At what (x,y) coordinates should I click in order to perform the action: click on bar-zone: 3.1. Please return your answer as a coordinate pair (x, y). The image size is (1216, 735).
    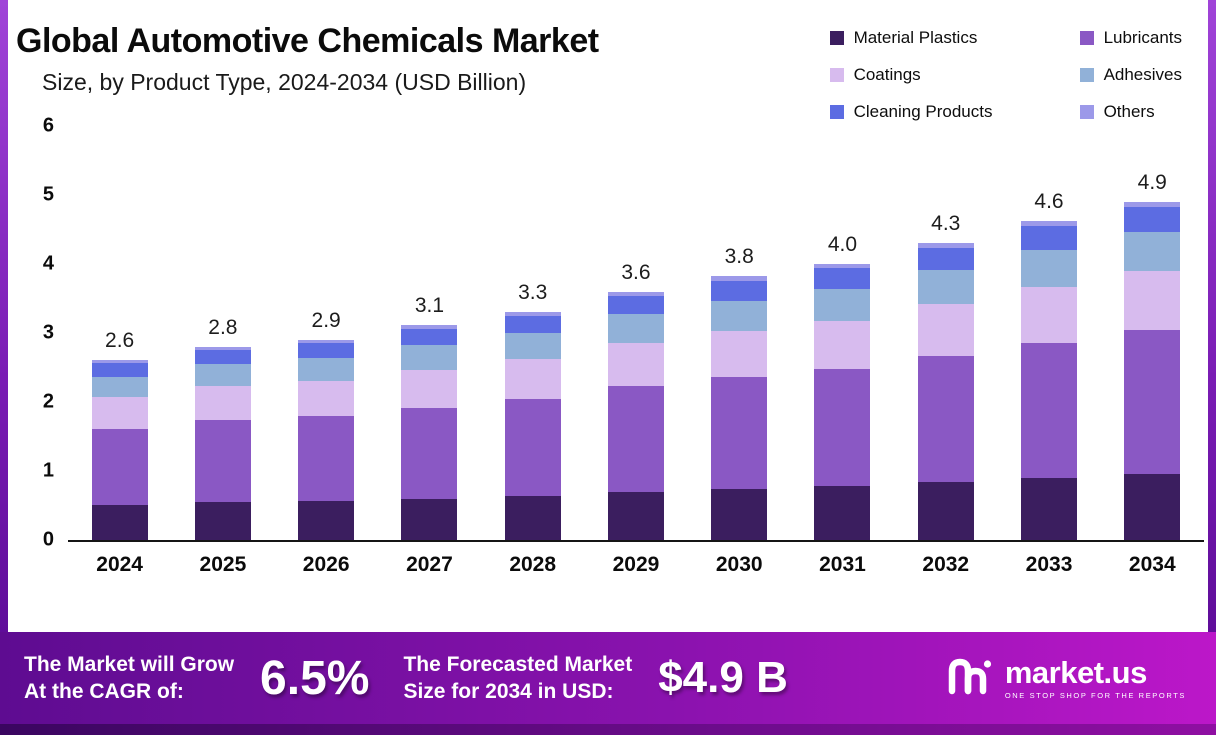
    Looking at the image, I should click on (429, 333).